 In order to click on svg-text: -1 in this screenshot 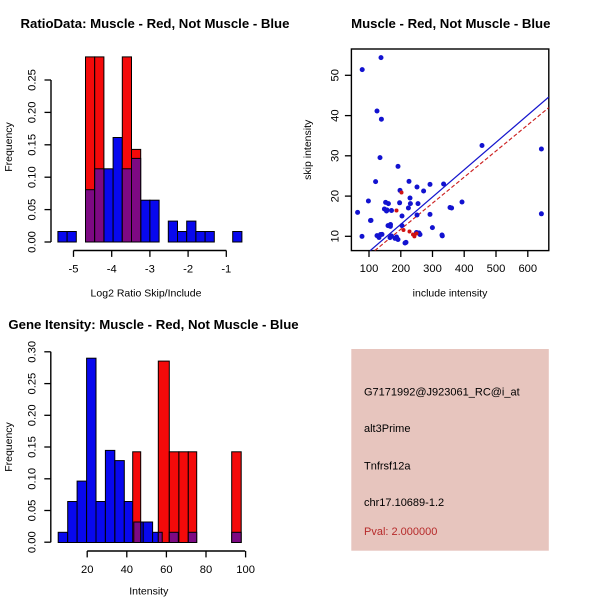, I will do `click(226, 270)`.